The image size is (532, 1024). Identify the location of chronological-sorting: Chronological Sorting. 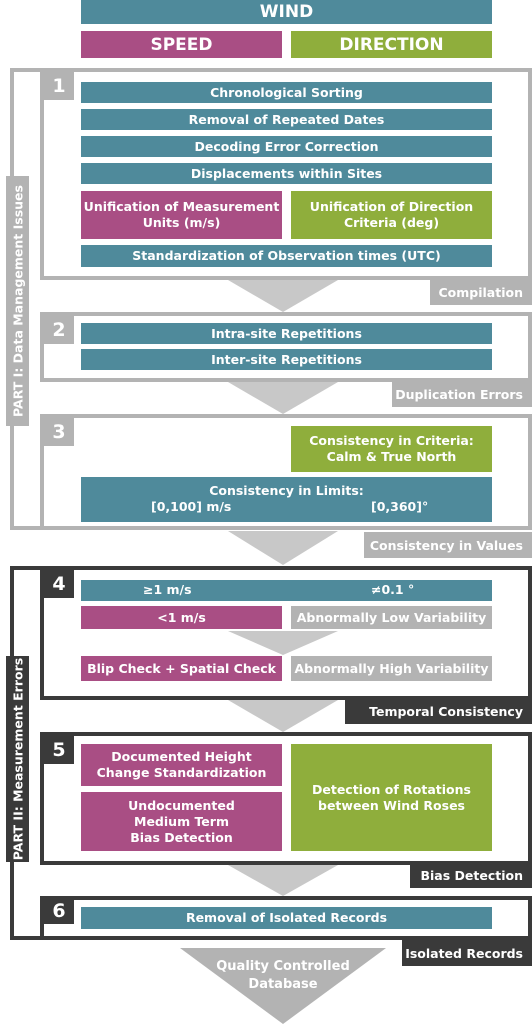
(286, 92).